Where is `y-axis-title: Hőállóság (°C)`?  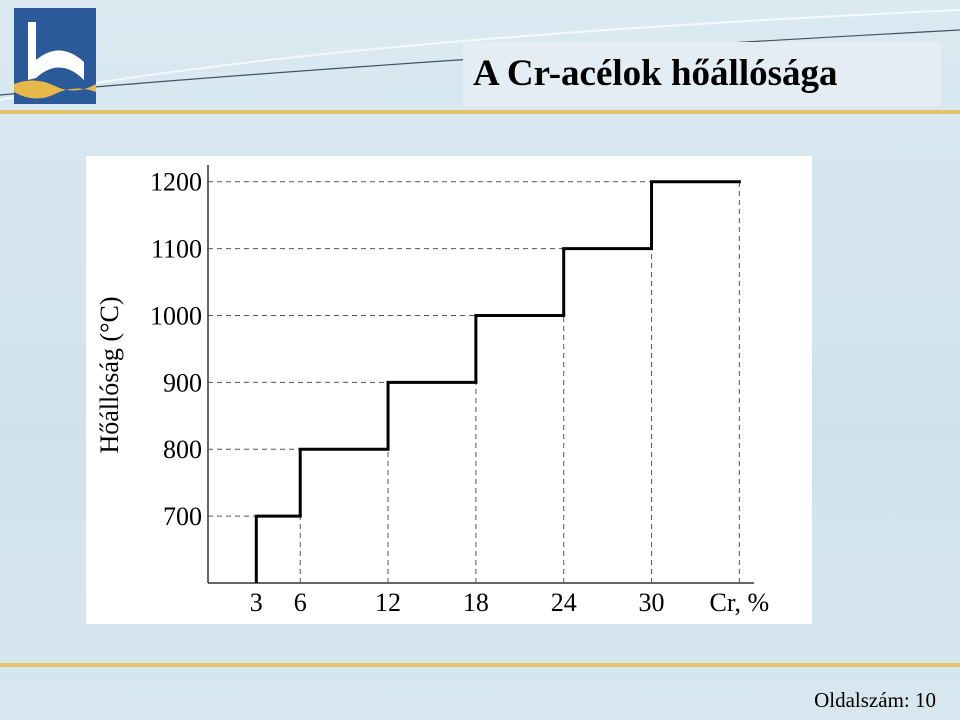
y-axis-title: Hőállóság (°C) is located at coordinates (109, 375).